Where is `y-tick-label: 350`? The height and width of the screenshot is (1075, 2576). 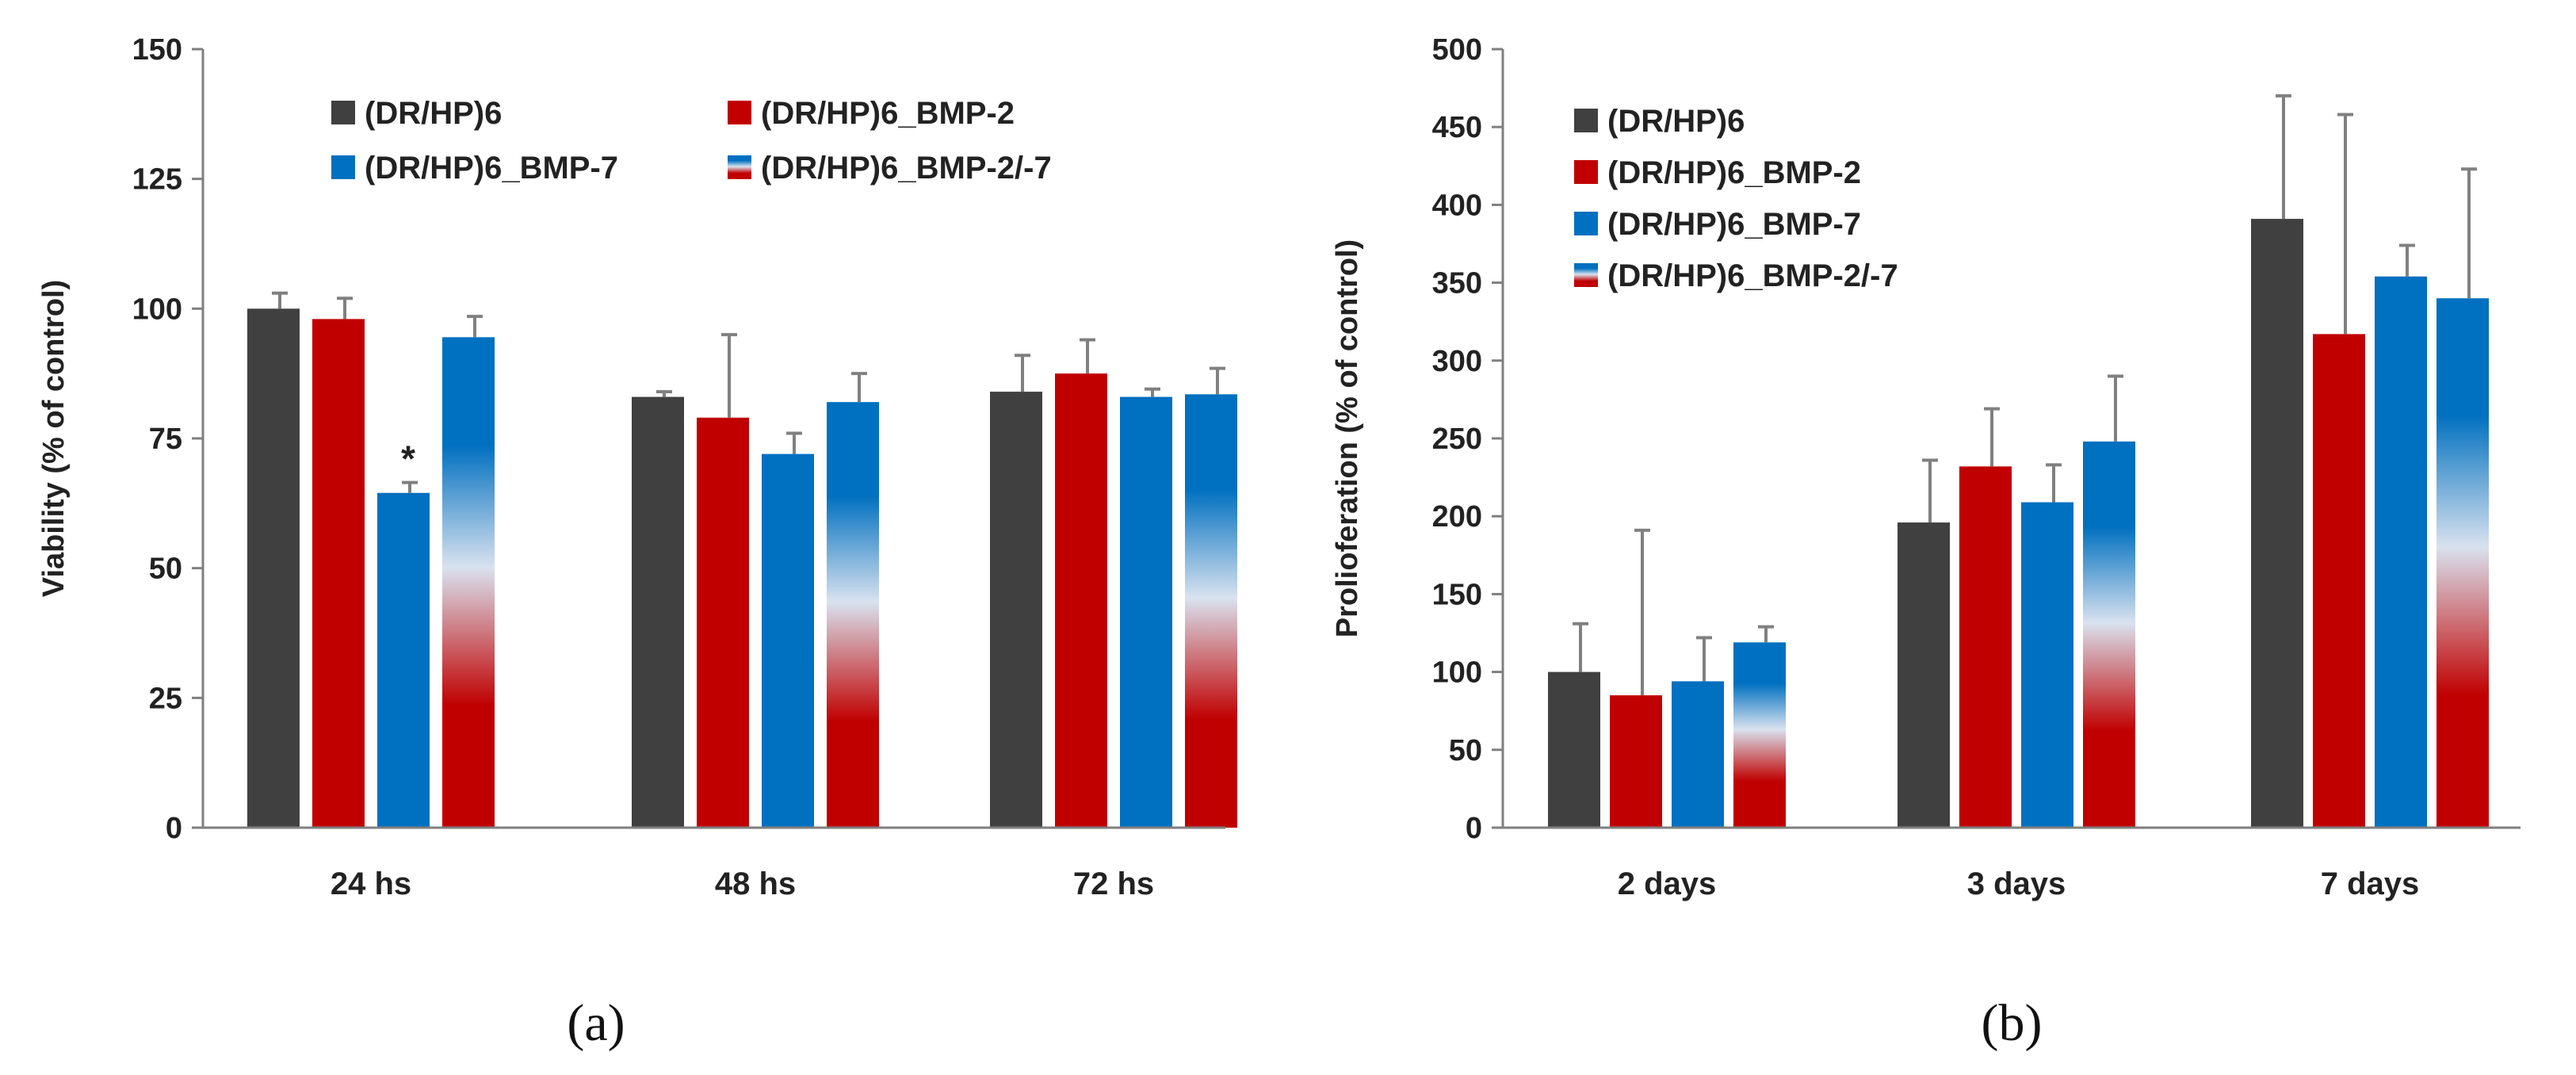
y-tick-label: 350 is located at coordinates (1457, 283).